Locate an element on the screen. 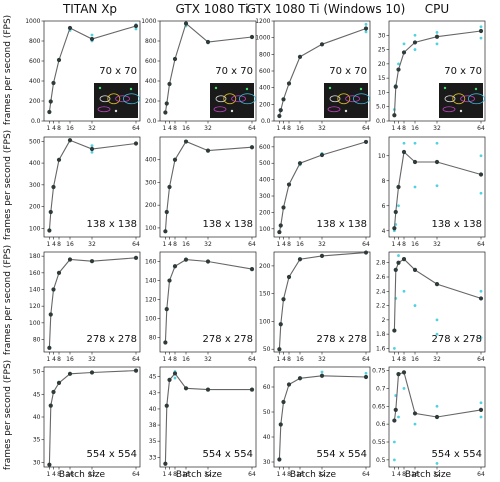  y-tick-label: 33 is located at coordinates (153, 457).